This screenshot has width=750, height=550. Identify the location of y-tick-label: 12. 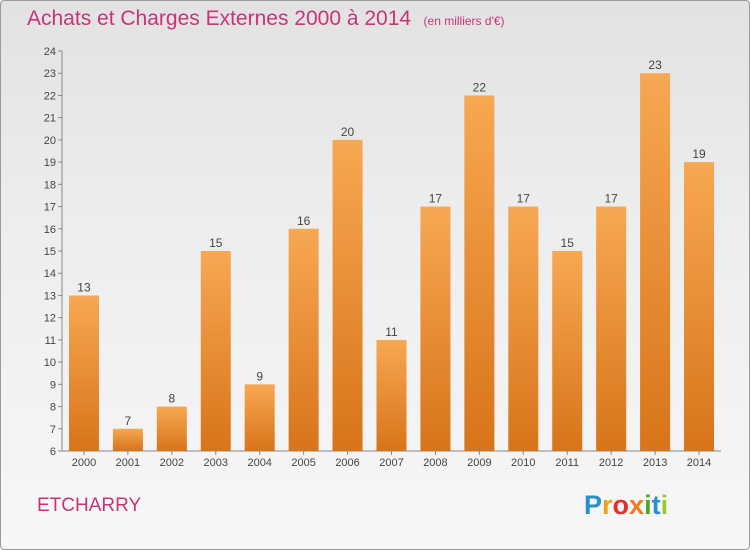
(50, 319).